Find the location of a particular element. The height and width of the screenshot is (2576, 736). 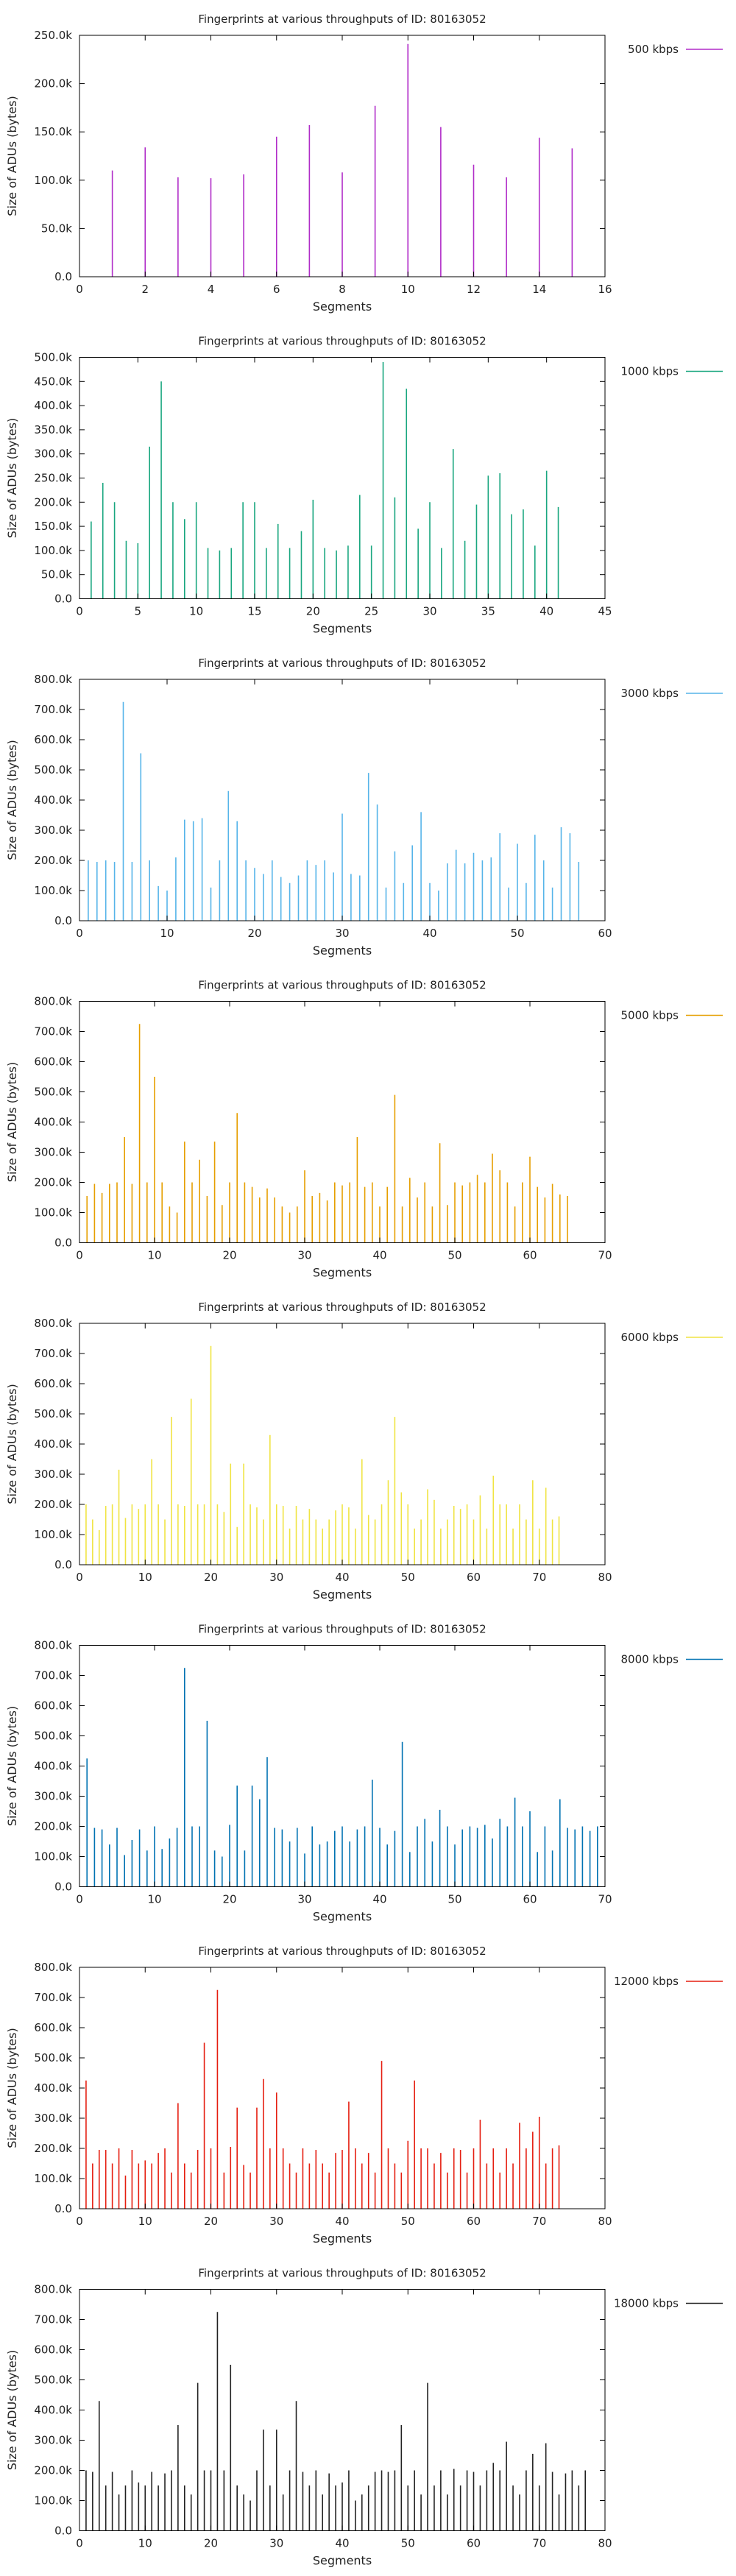

x-tick-label: 25 is located at coordinates (371, 611).